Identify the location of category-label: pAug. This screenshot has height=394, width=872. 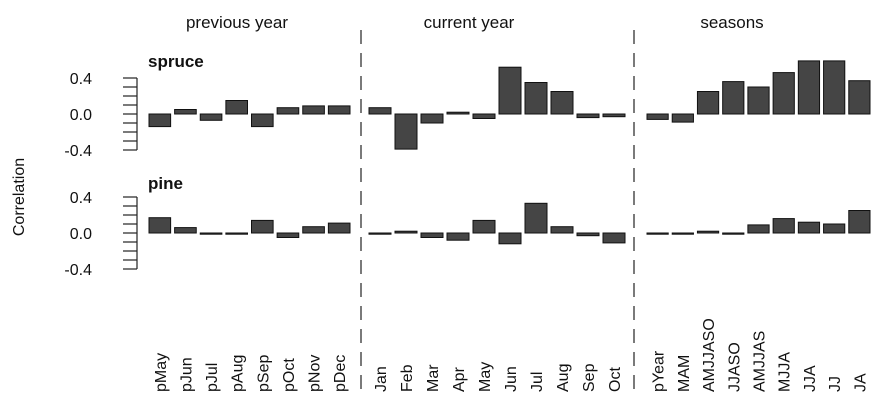
(238, 373).